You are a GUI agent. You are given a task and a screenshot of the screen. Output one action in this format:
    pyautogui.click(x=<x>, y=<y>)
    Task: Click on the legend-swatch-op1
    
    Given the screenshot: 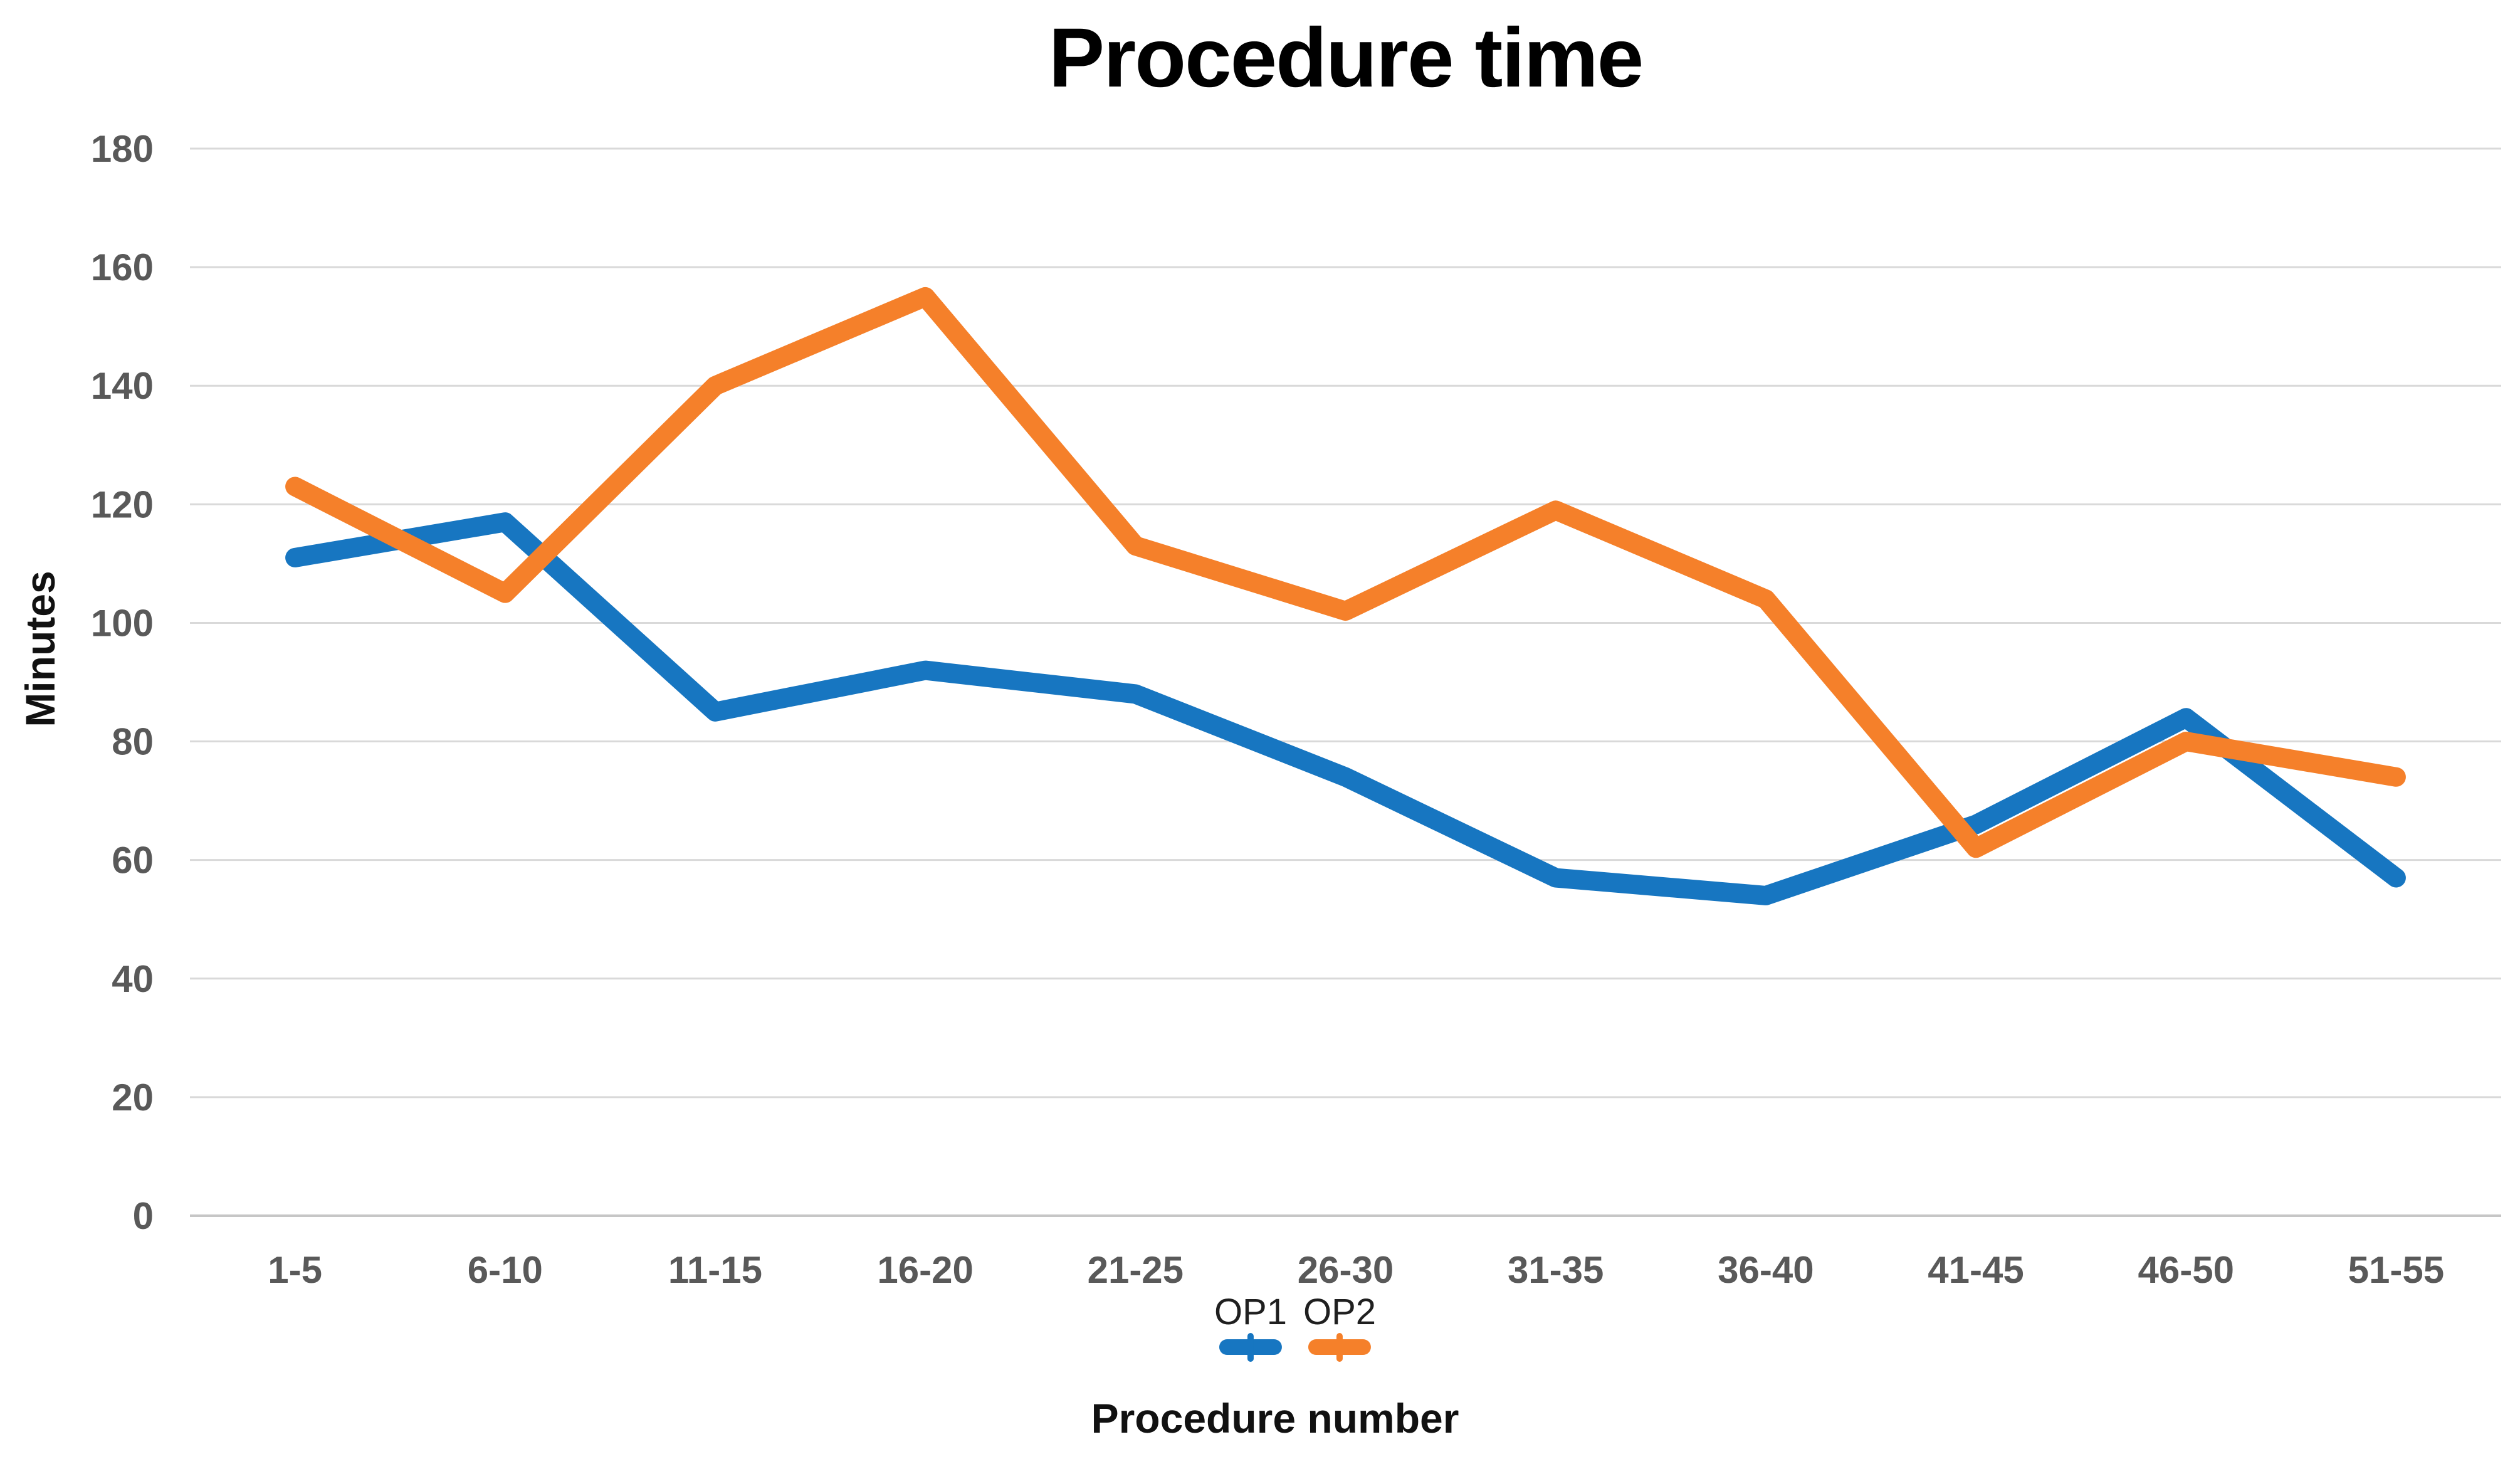 What is the action you would take?
    pyautogui.click(x=1251, y=1347)
    